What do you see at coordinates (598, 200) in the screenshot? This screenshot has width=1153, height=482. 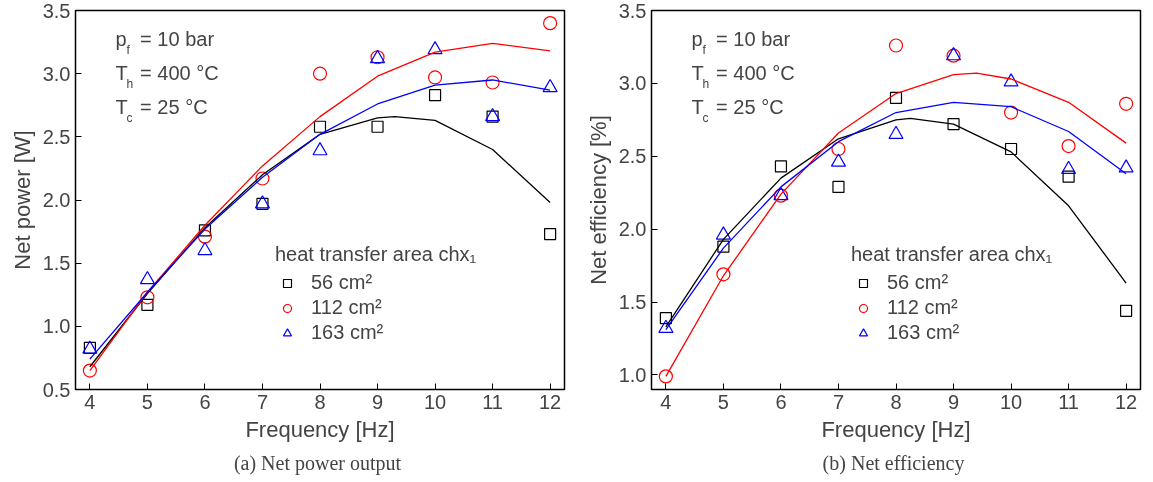 I see `y-axis-title: Net efficiency [%]` at bounding box center [598, 200].